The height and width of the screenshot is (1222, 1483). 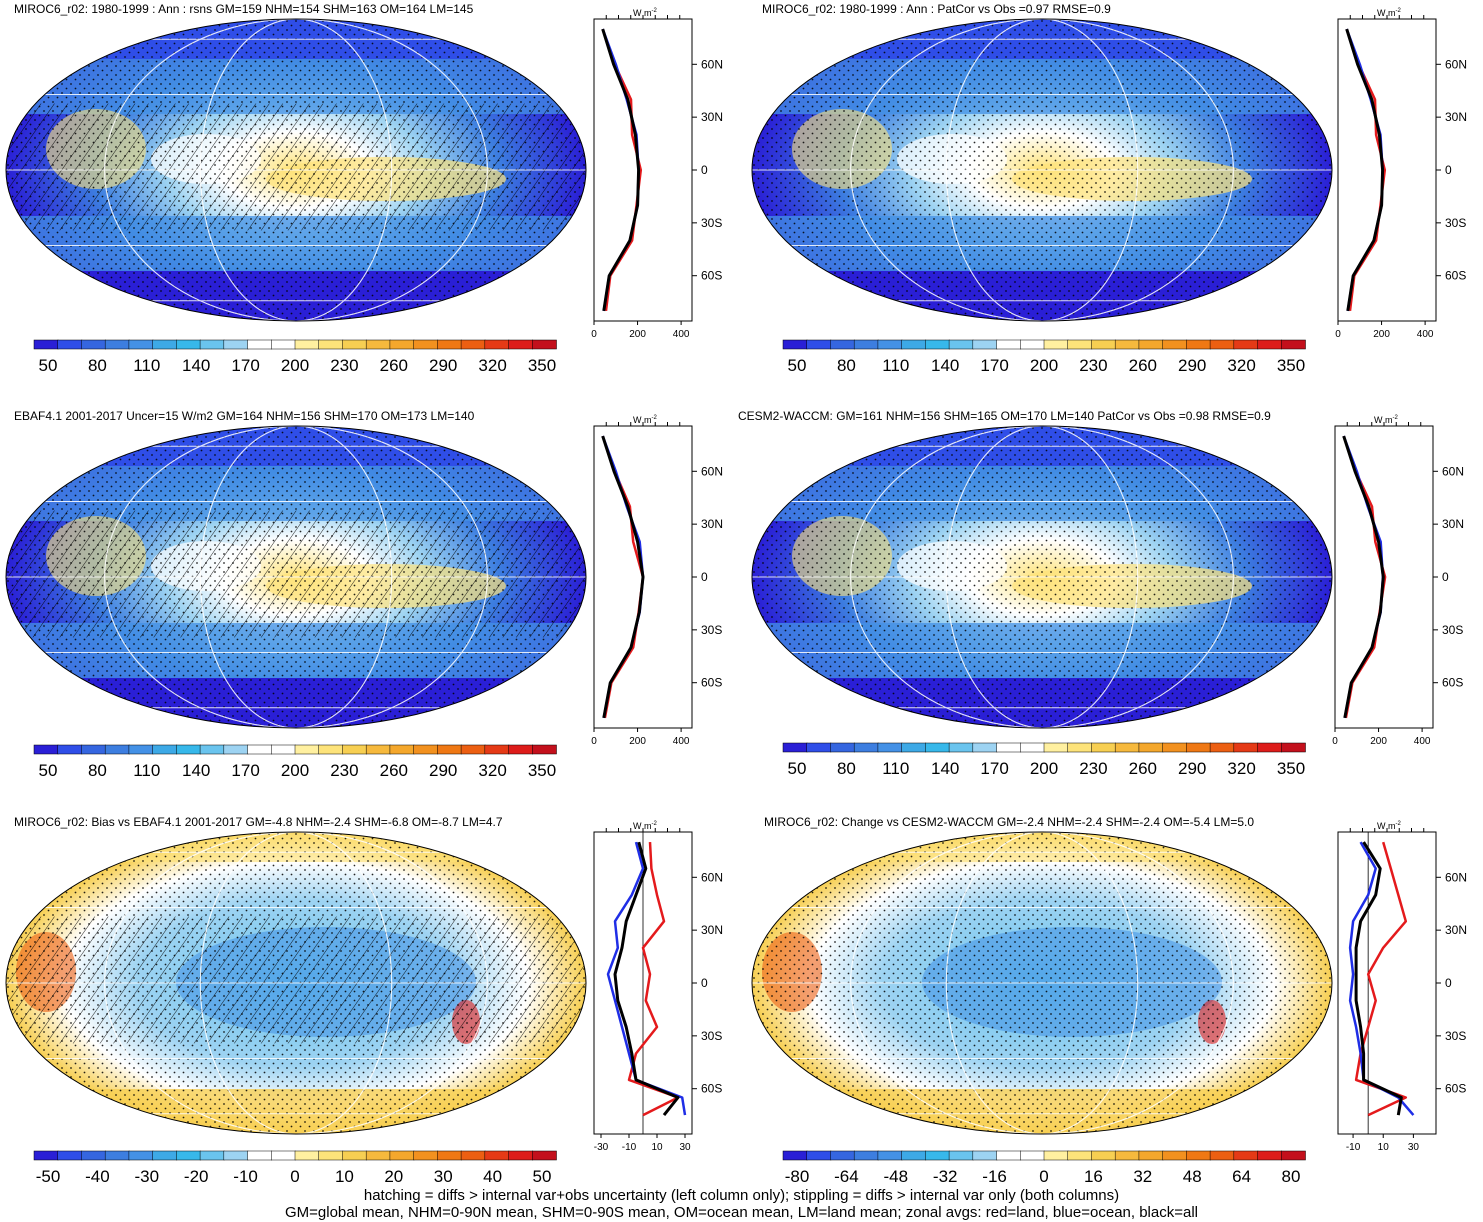 I want to click on lat-label: 30S, so click(x=1455, y=1036).